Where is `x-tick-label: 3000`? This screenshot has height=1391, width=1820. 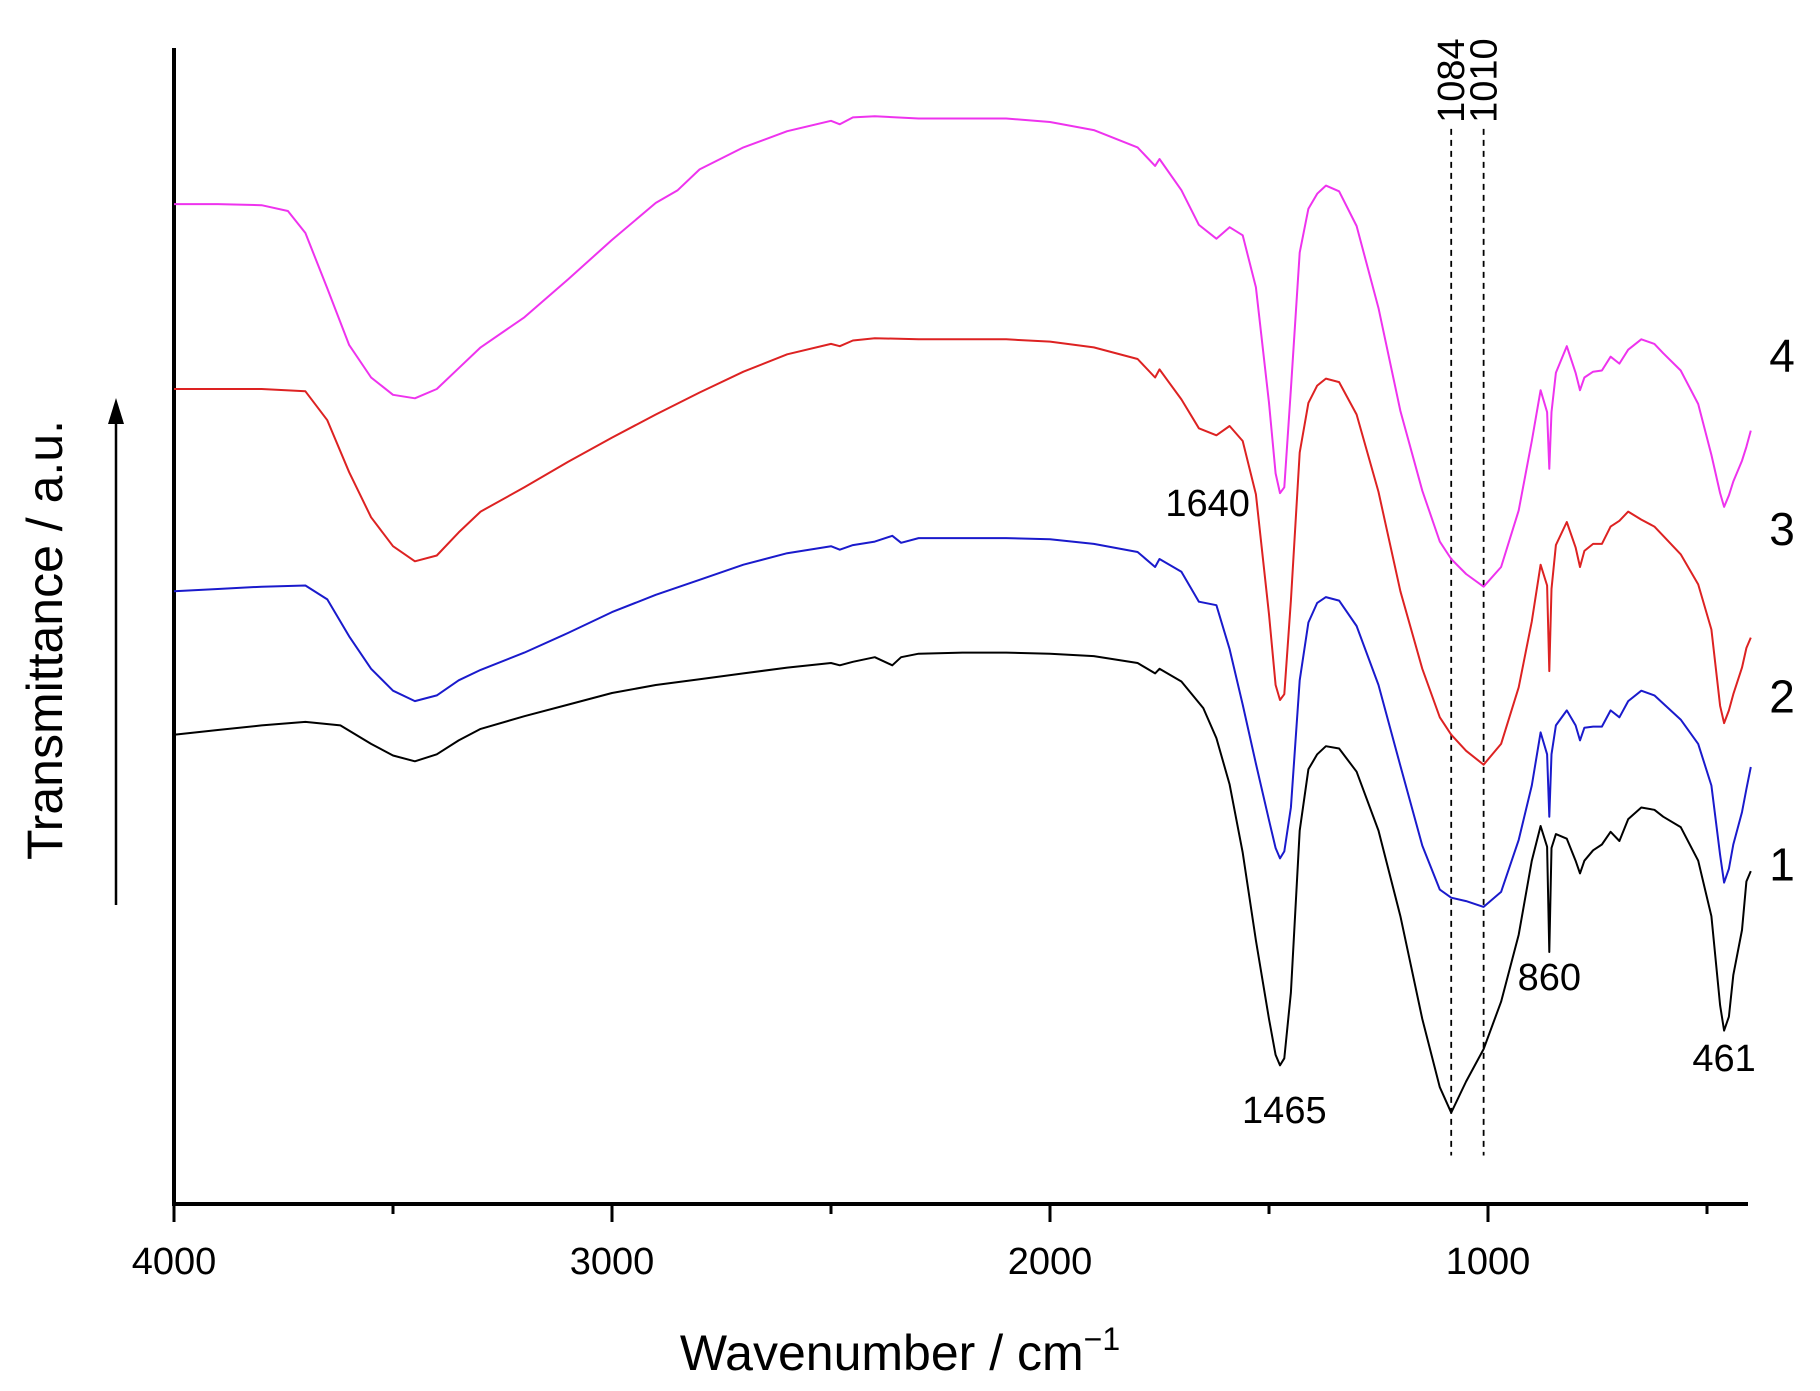
x-tick-label: 3000 is located at coordinates (612, 1262).